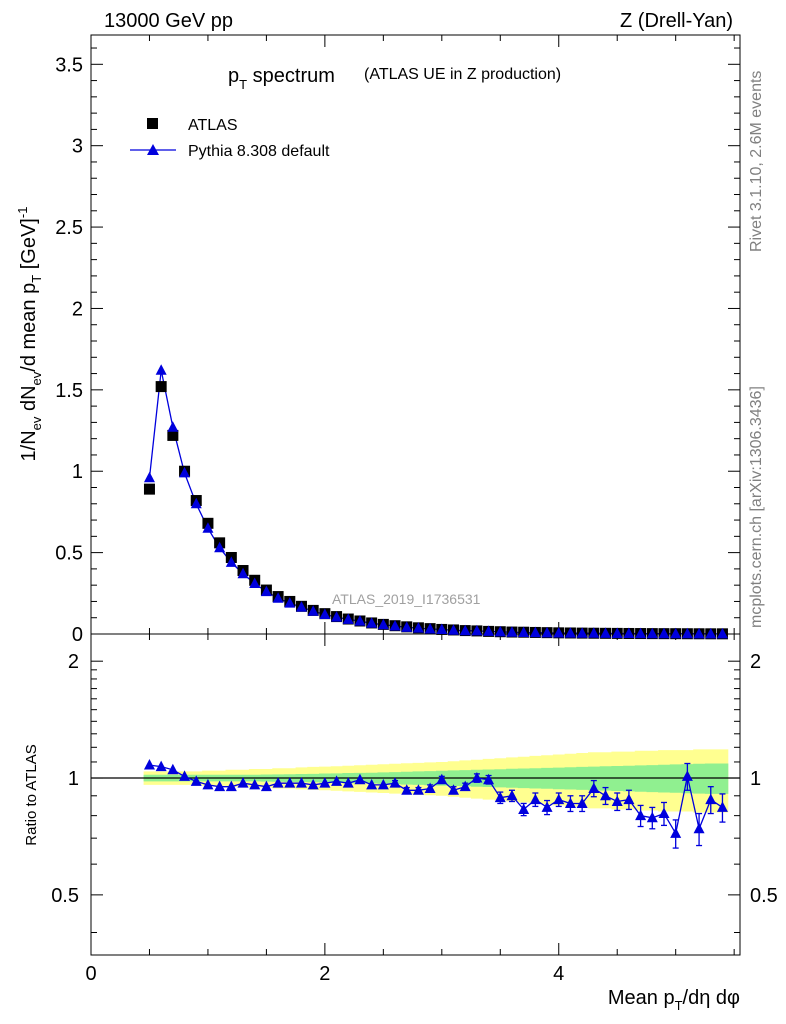  I want to click on analysis-id-label: ATLAS_2019_I1736531, so click(406, 599).